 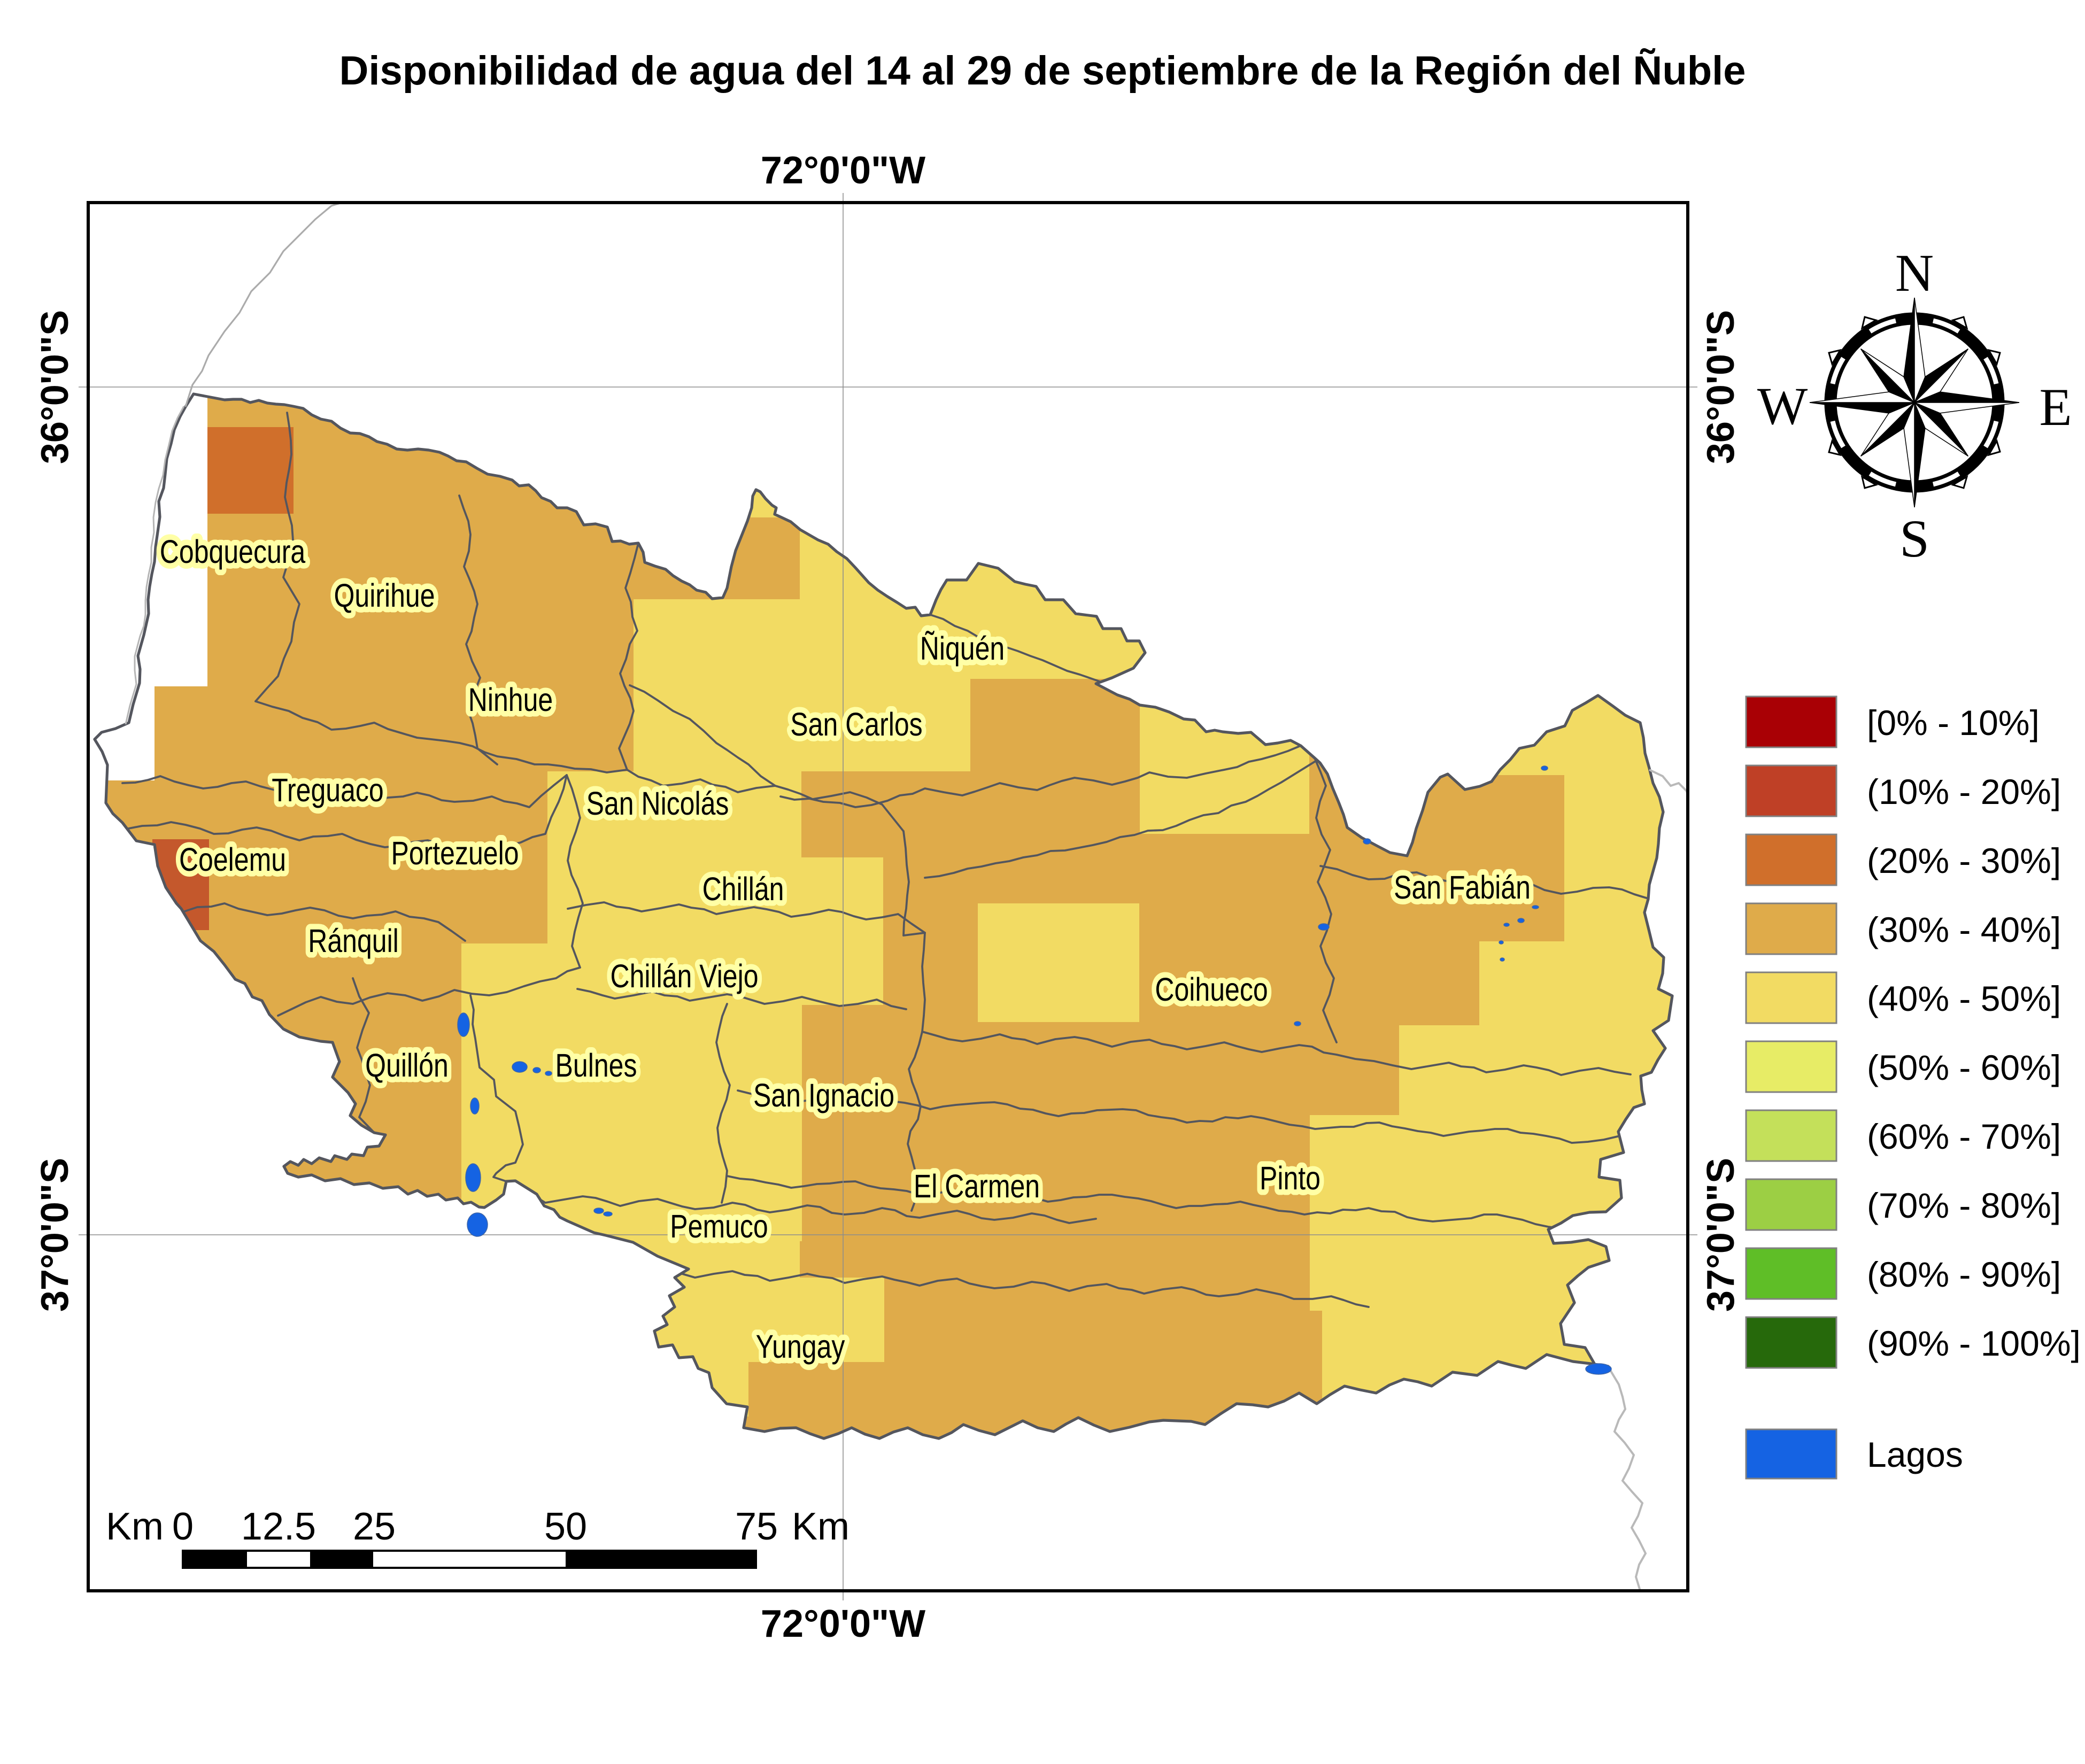 What do you see at coordinates (1964, 1274) in the screenshot?
I see `svg-text: (80% - 90%]` at bounding box center [1964, 1274].